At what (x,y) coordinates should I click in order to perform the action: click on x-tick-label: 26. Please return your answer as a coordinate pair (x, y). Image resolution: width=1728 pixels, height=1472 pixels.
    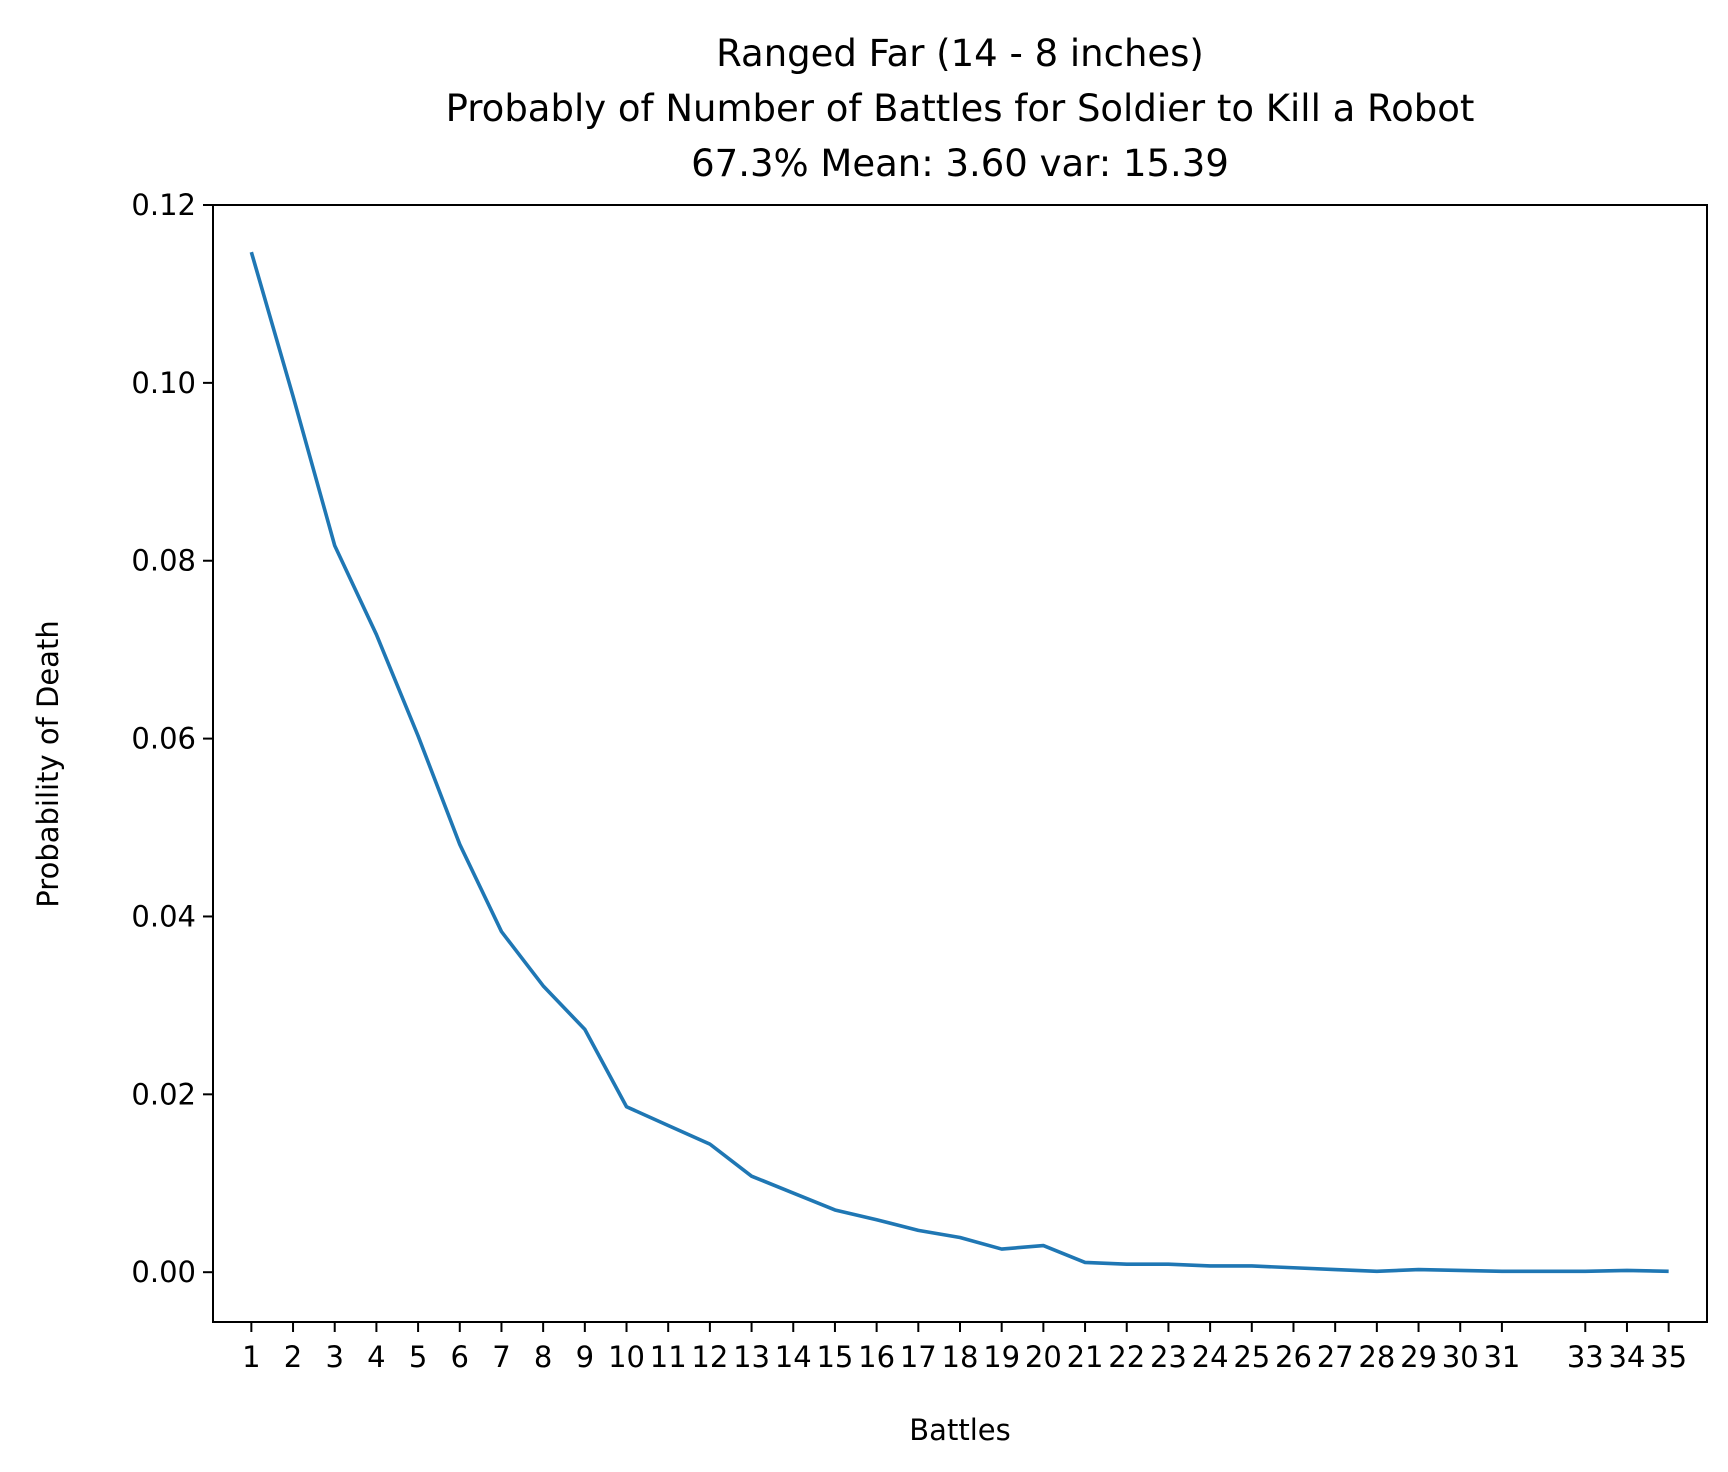
    Looking at the image, I should click on (1293, 1357).